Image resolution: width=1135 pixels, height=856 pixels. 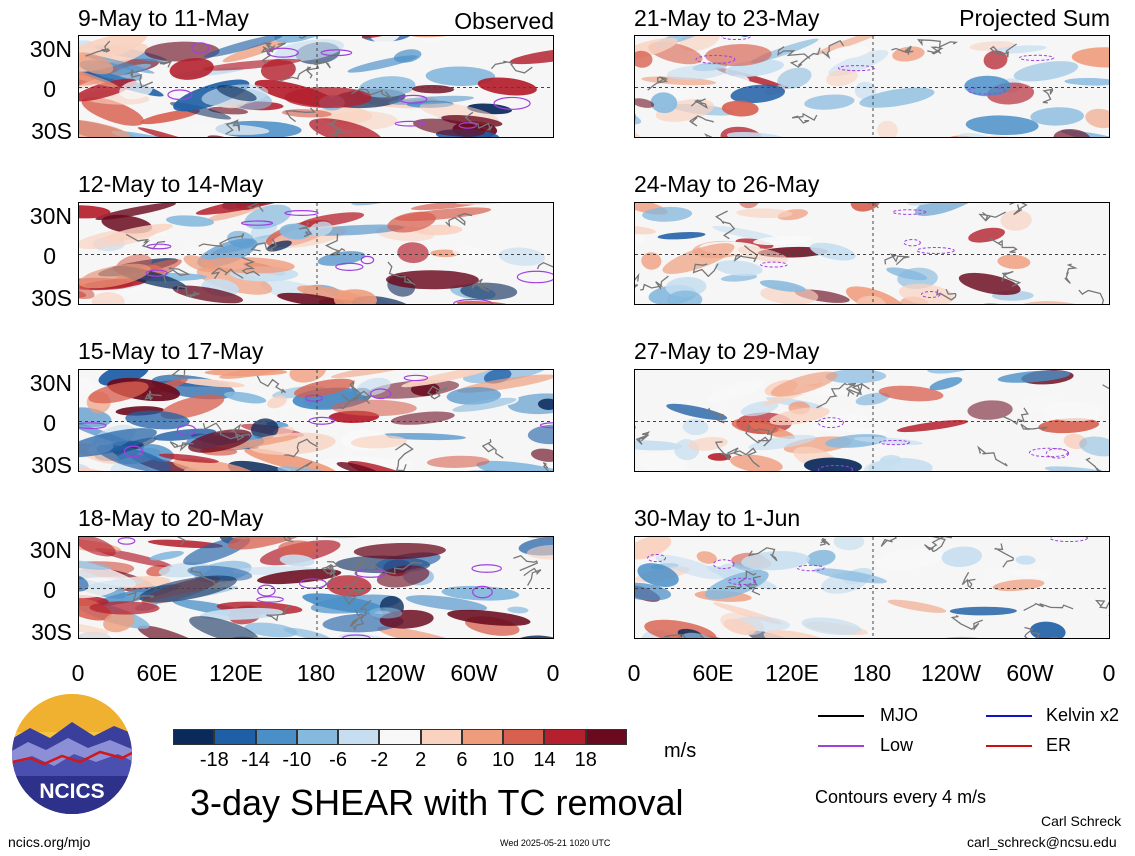 I want to click on colorbar, so click(x=400, y=737).